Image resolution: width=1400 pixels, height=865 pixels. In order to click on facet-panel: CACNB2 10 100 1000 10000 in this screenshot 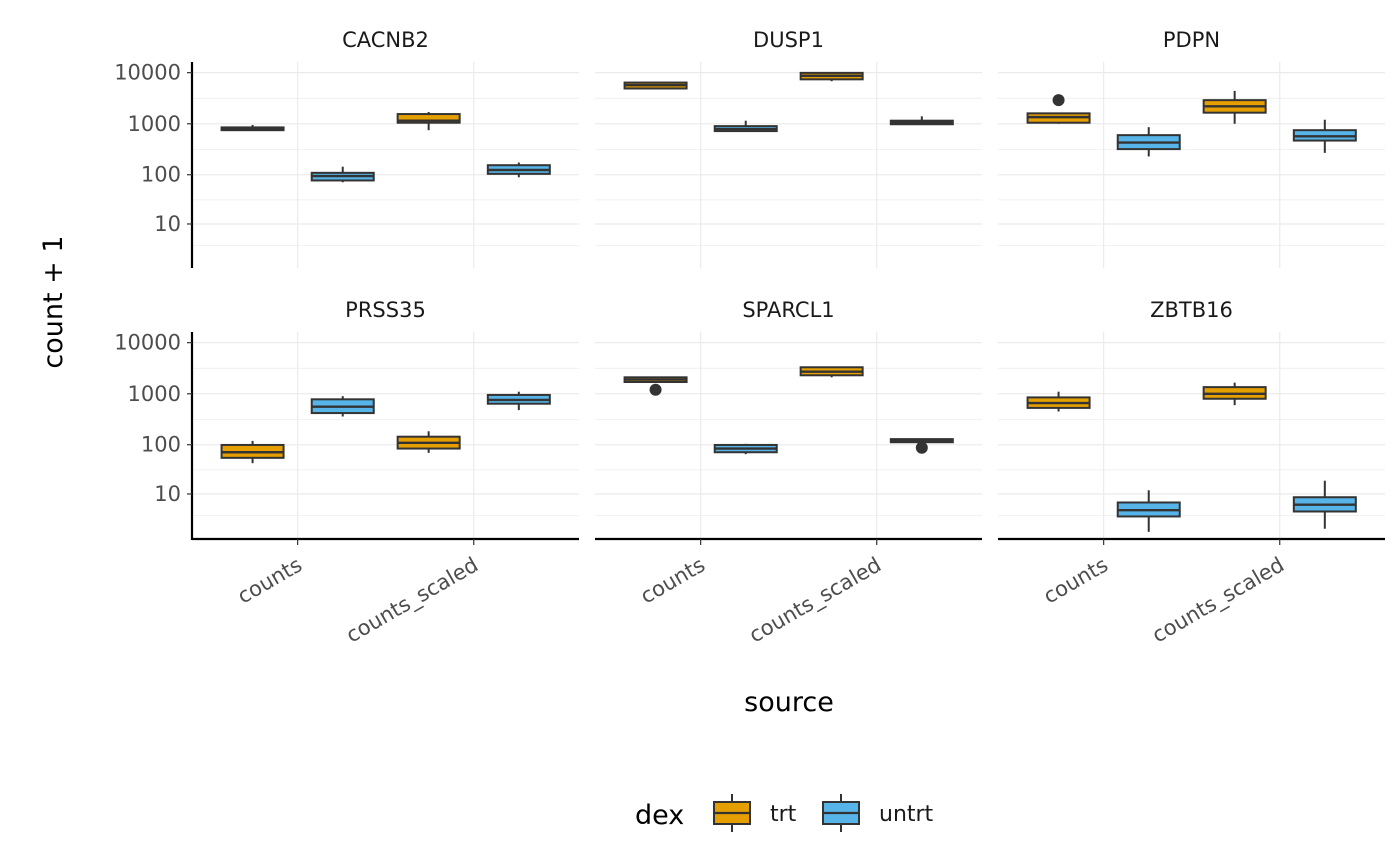, I will do `click(346, 148)`.